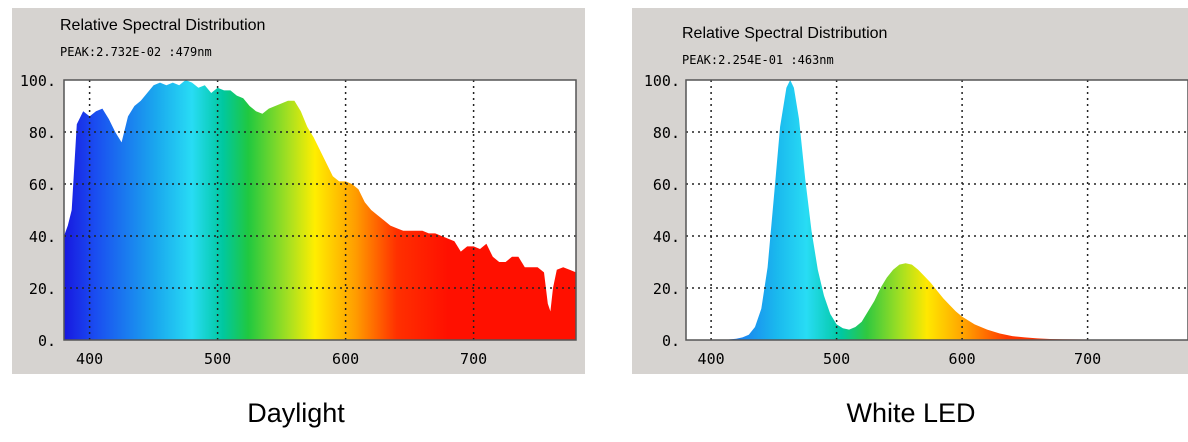  I want to click on peak-label: PEAK:2.254E-01 :463nm, so click(758, 60).